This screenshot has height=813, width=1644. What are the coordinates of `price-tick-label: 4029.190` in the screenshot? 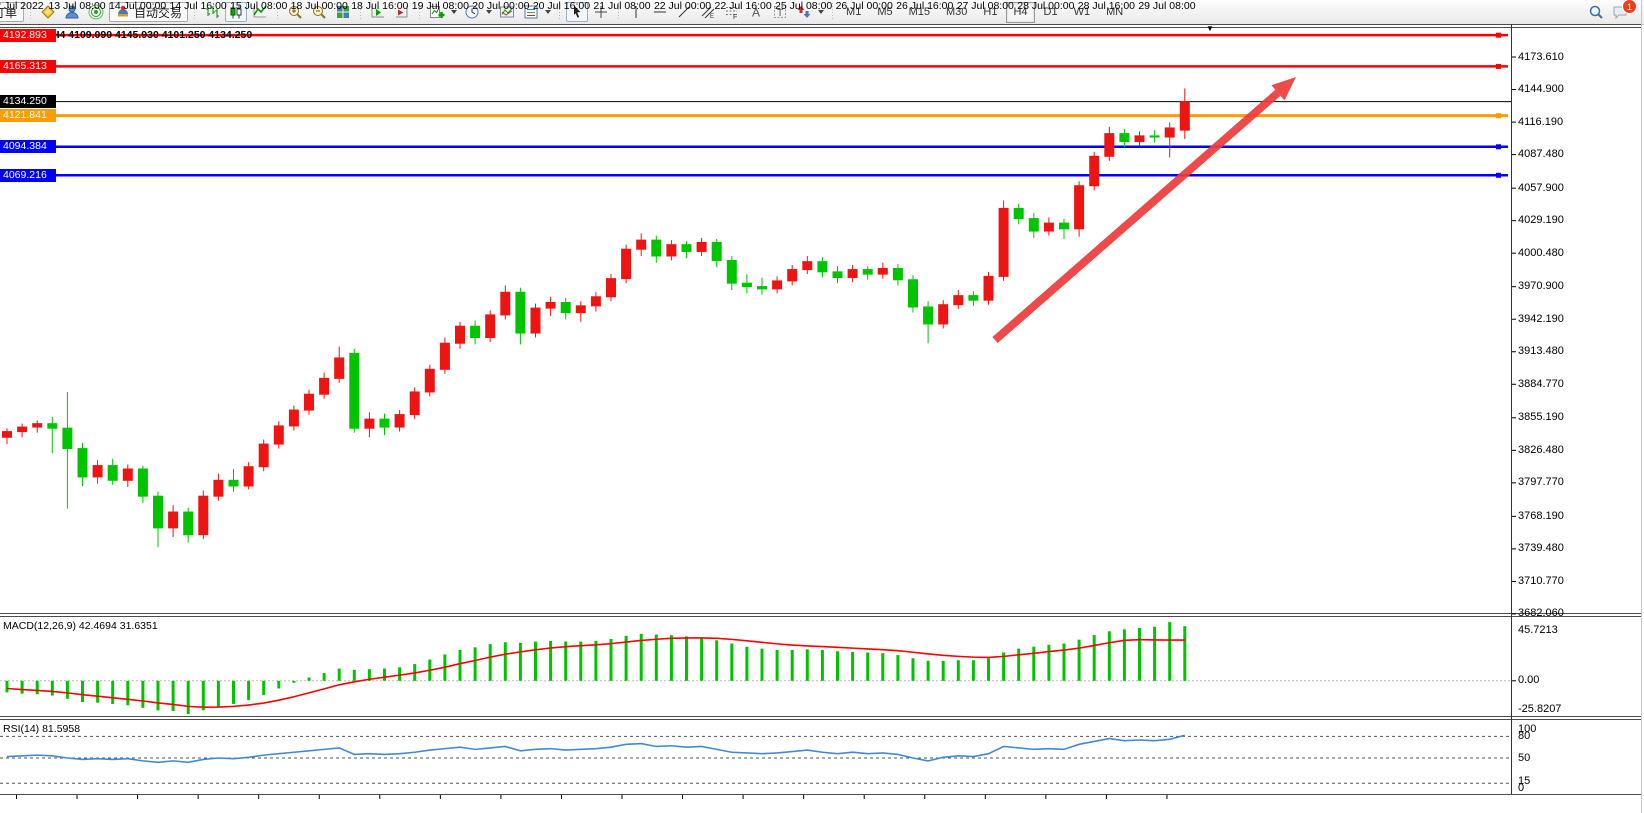 It's located at (1541, 220).